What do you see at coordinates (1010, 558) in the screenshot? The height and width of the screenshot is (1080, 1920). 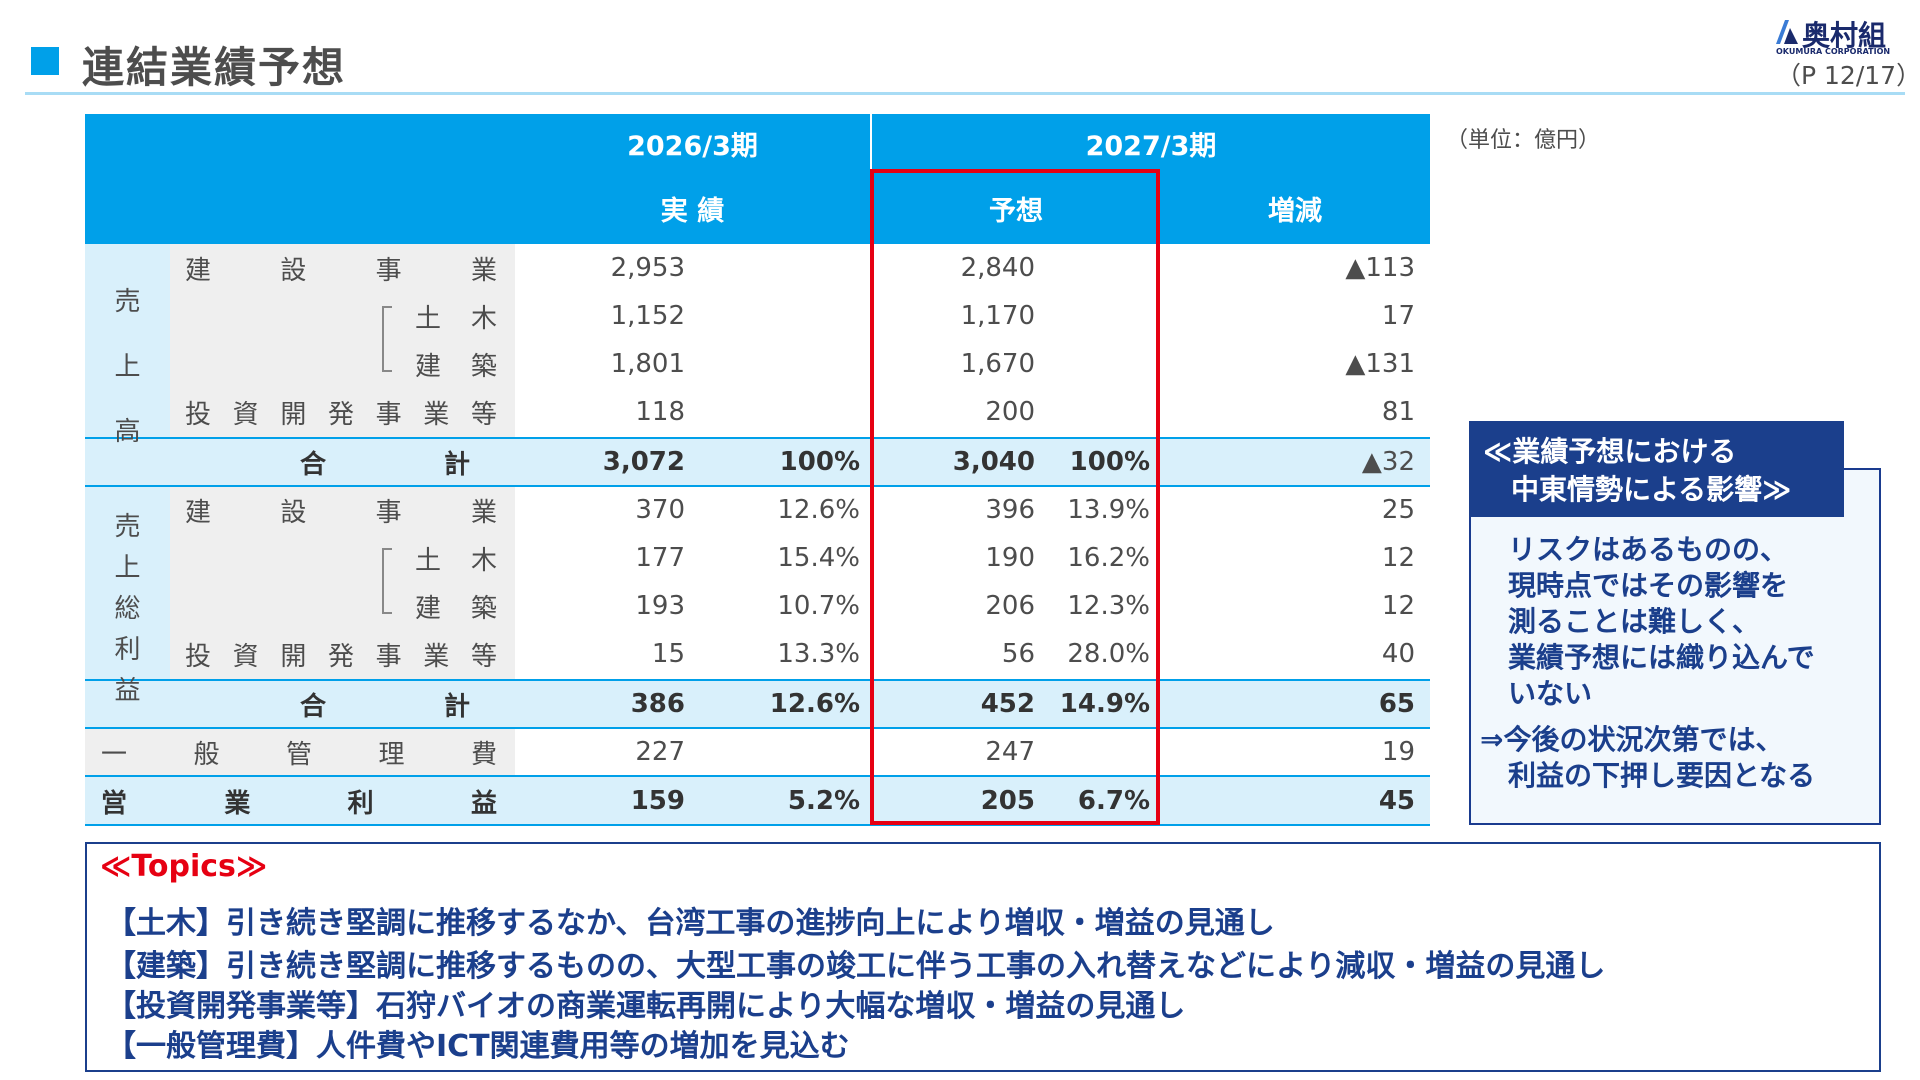 I see `gross-civil-forecast: 190` at bounding box center [1010, 558].